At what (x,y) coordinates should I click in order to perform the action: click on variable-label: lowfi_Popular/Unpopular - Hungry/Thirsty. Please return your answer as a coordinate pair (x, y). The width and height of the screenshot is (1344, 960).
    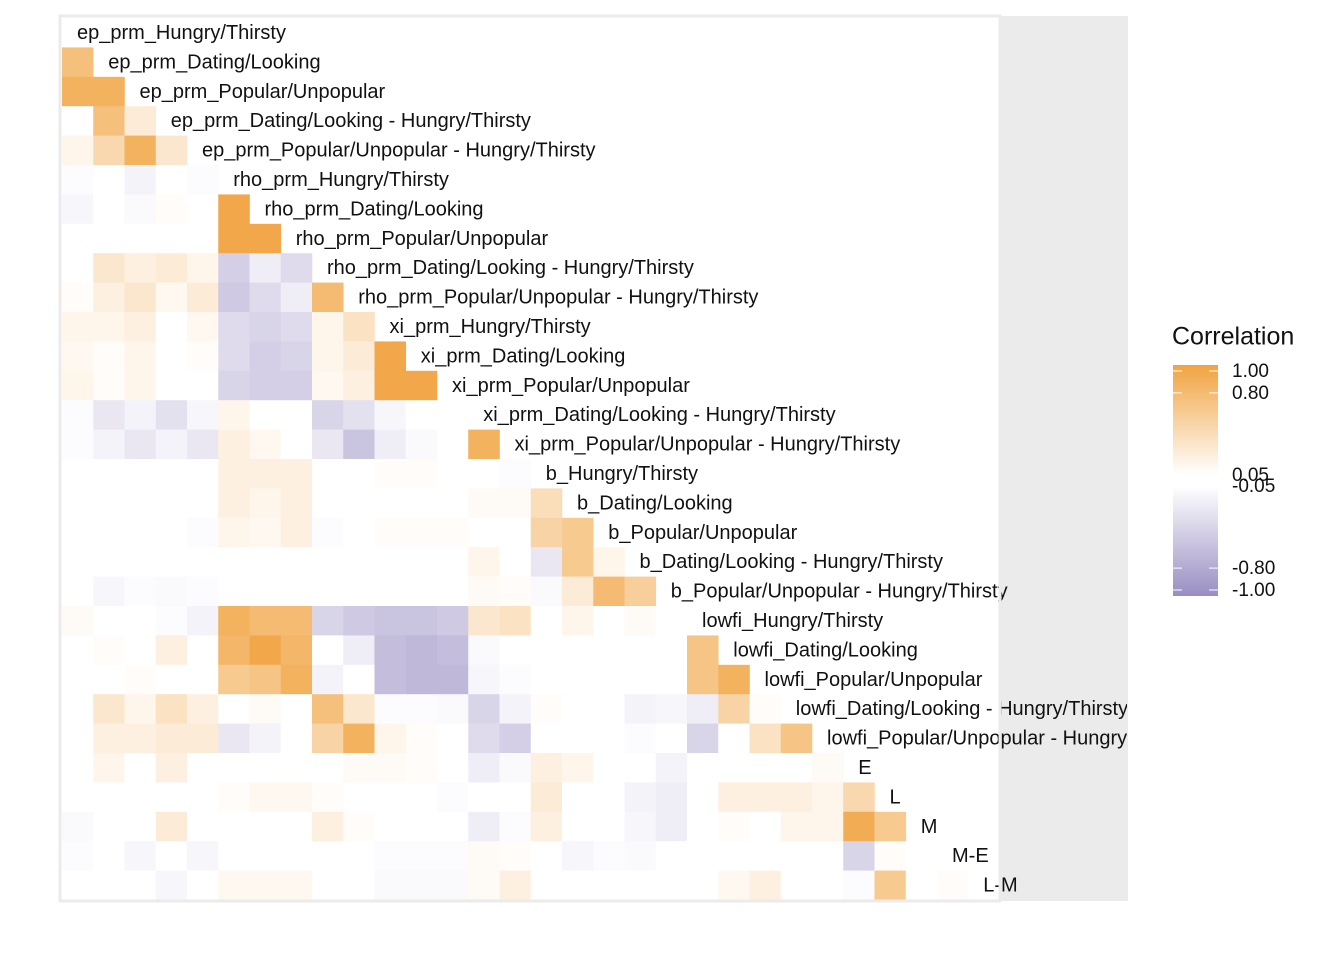
    Looking at the image, I should click on (1010, 739).